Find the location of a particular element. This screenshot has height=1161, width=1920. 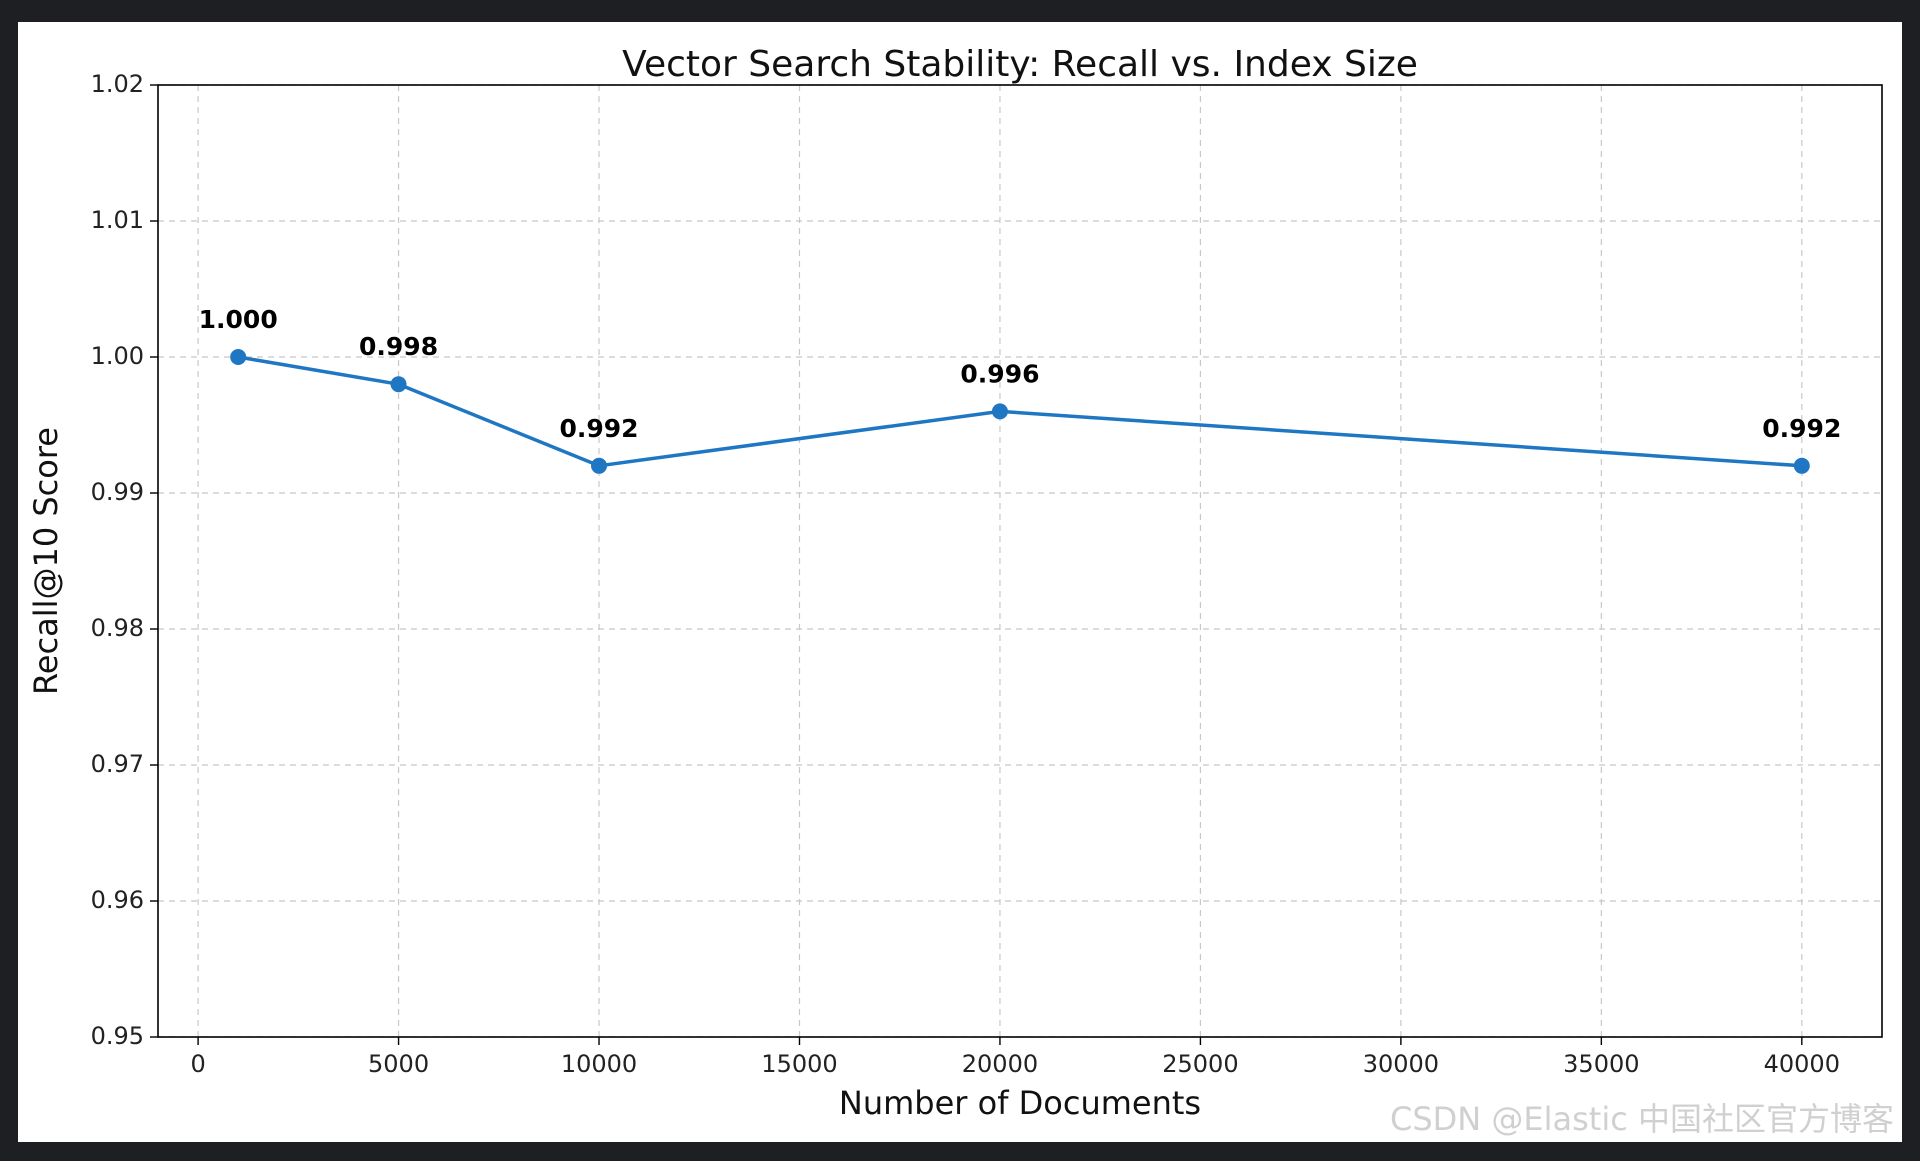

y-tick-label: 1.00 is located at coordinates (117, 356).